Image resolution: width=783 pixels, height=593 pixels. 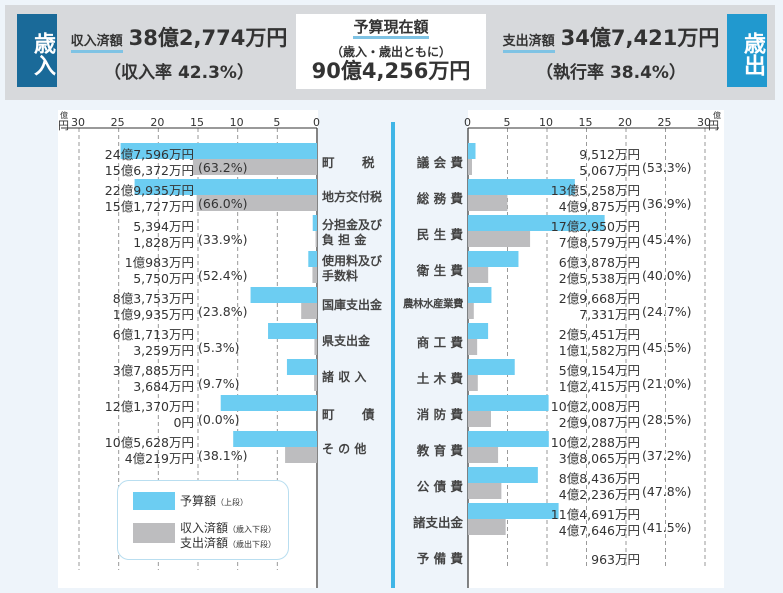 I want to click on x-tick-label: 15, so click(x=585, y=122).